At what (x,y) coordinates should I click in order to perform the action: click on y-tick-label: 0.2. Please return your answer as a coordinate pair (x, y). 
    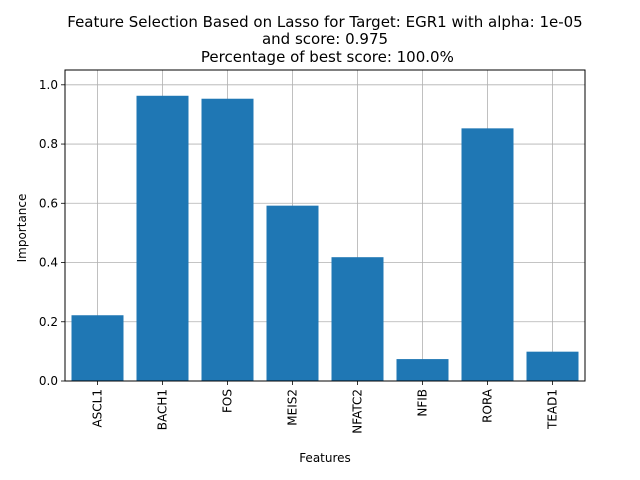
    Looking at the image, I should click on (48, 322).